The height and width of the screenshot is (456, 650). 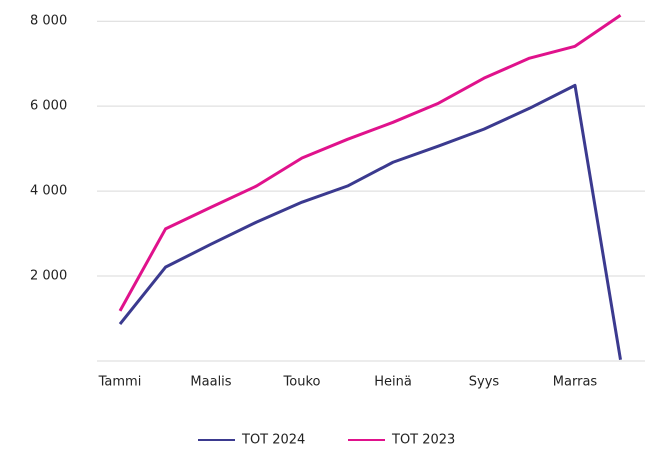 What do you see at coordinates (120, 382) in the screenshot?
I see `x-tick-label: Tammi` at bounding box center [120, 382].